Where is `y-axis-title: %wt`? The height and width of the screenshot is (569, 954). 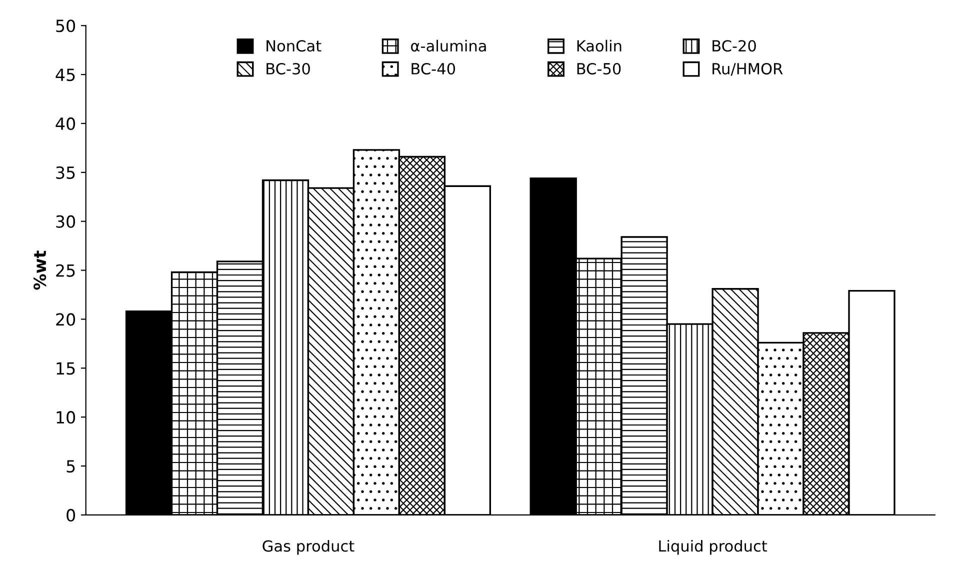
y-axis-title: %wt is located at coordinates (40, 270).